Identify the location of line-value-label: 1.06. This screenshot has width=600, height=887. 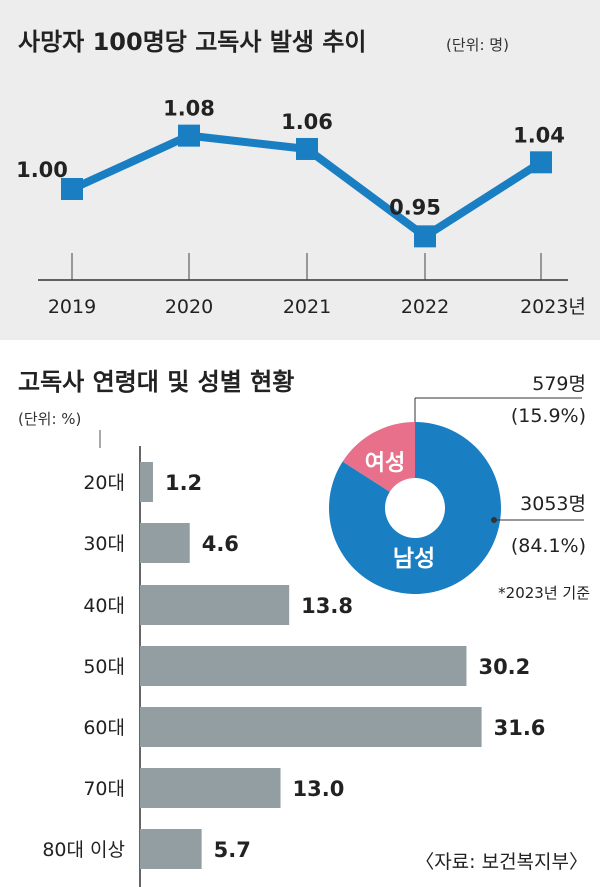
(307, 122).